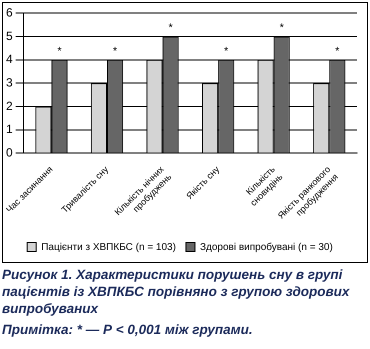 This screenshot has width=370, height=349. What do you see at coordinates (9, 13) in the screenshot?
I see `y-tick-label: 6` at bounding box center [9, 13].